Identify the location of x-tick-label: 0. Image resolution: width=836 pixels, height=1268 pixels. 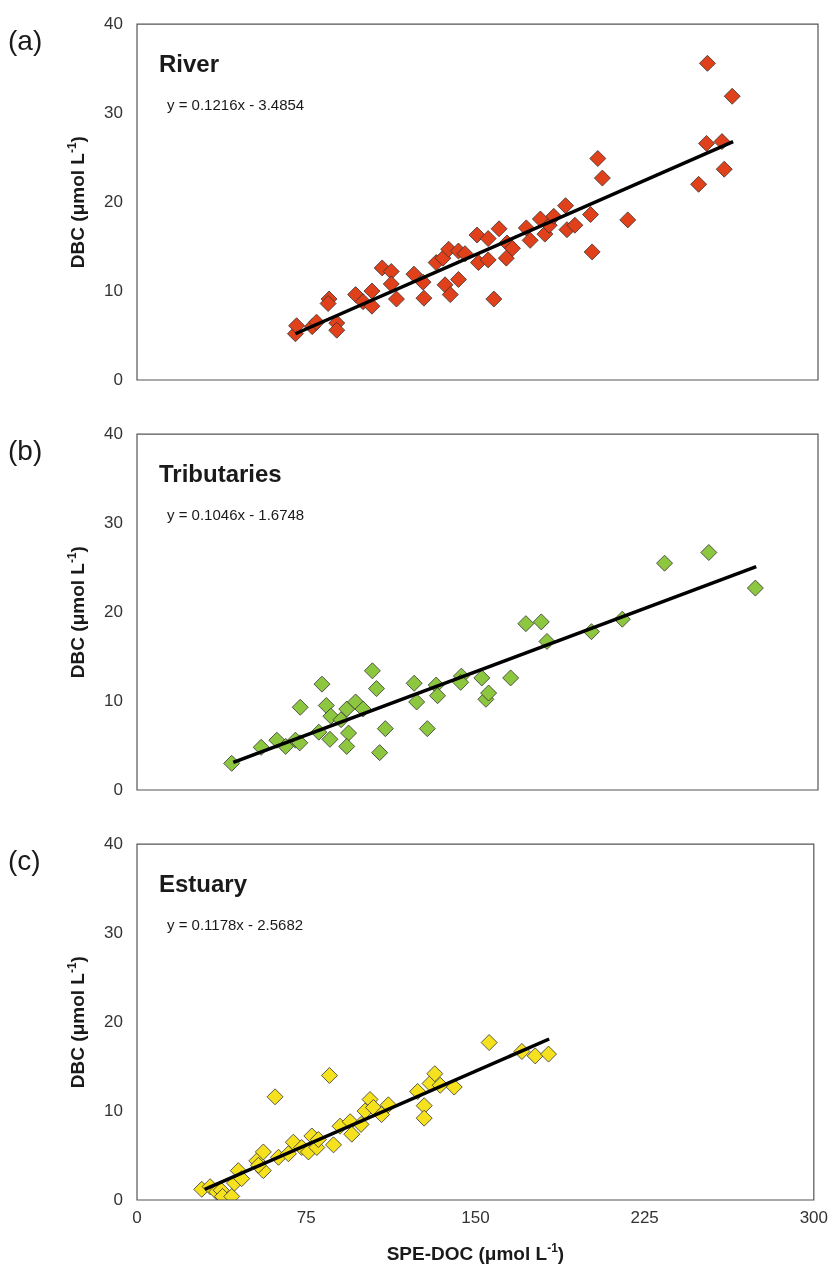
(137, 1217).